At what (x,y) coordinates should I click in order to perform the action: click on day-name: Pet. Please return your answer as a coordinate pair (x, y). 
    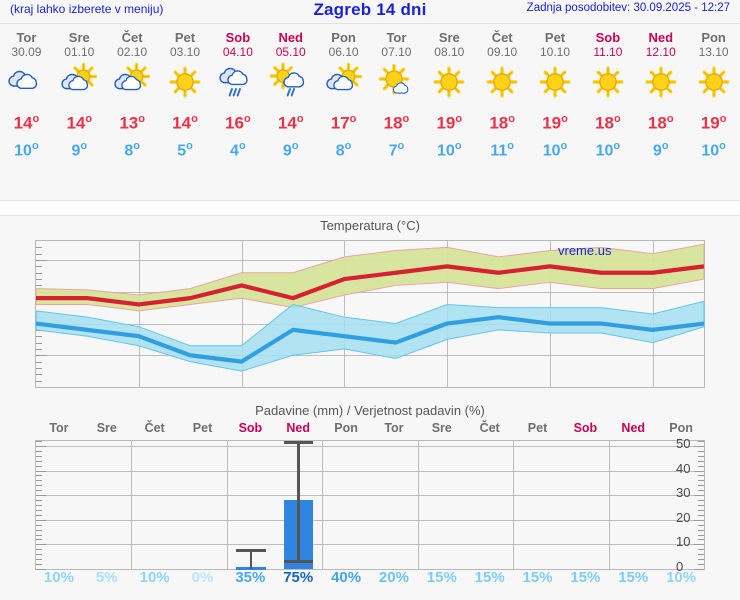
    Looking at the image, I should click on (185, 37).